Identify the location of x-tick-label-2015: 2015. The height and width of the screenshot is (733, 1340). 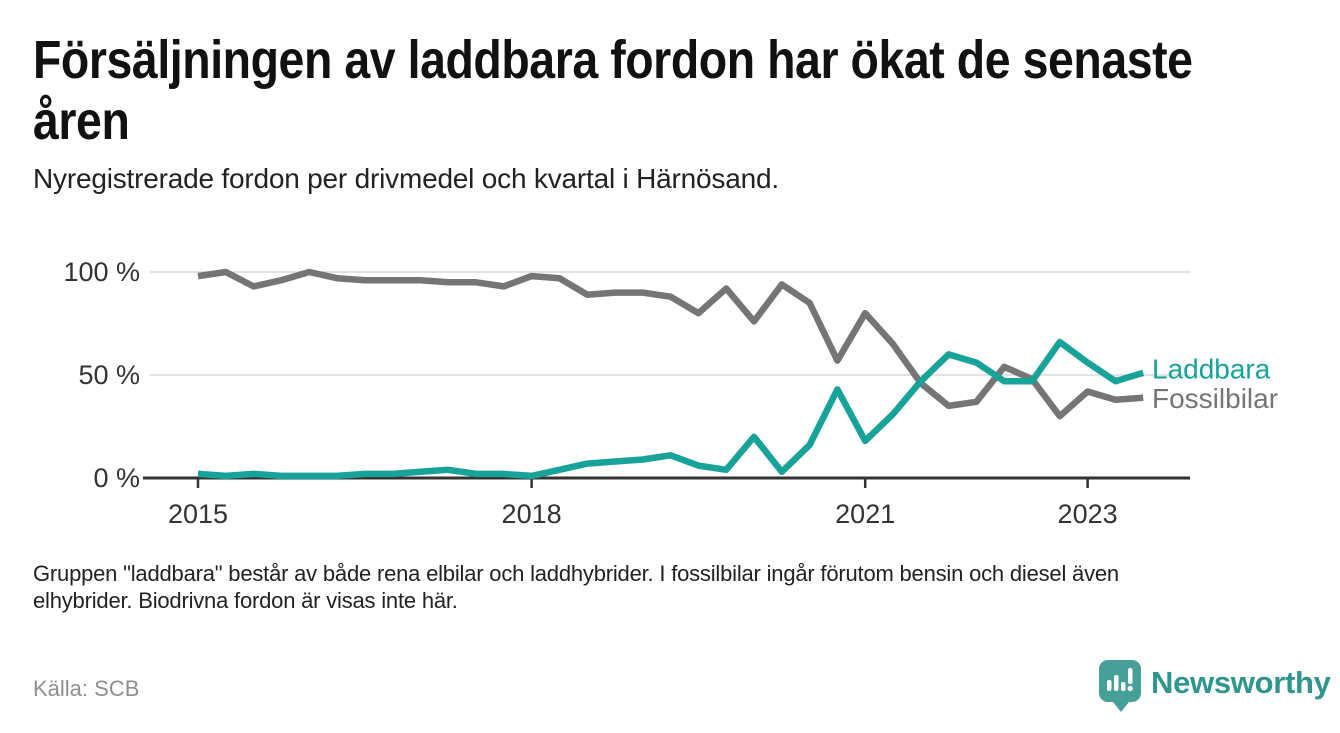
(198, 514).